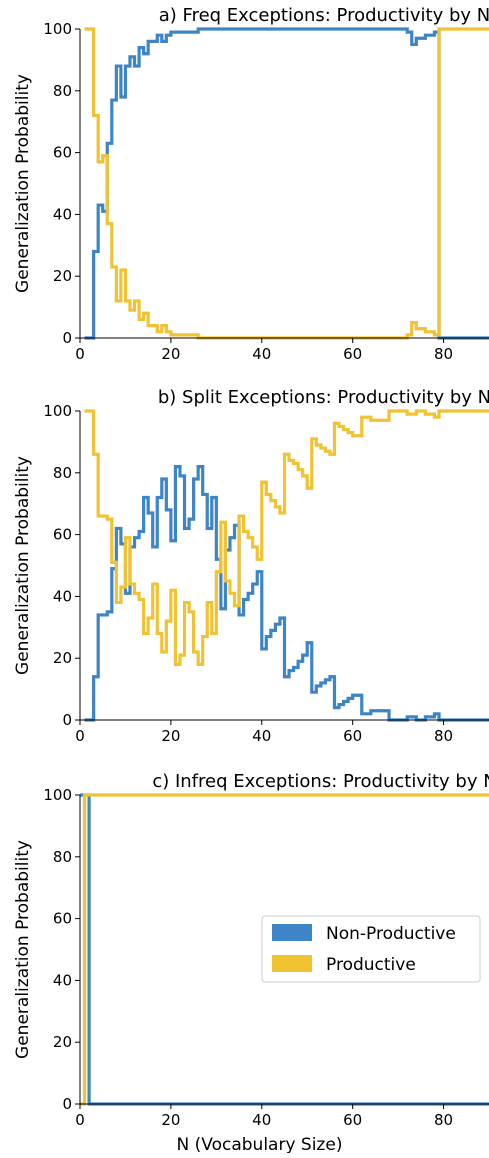 The image size is (489, 1158). I want to click on legend-label-non-productive: Non-Productive, so click(391, 934).